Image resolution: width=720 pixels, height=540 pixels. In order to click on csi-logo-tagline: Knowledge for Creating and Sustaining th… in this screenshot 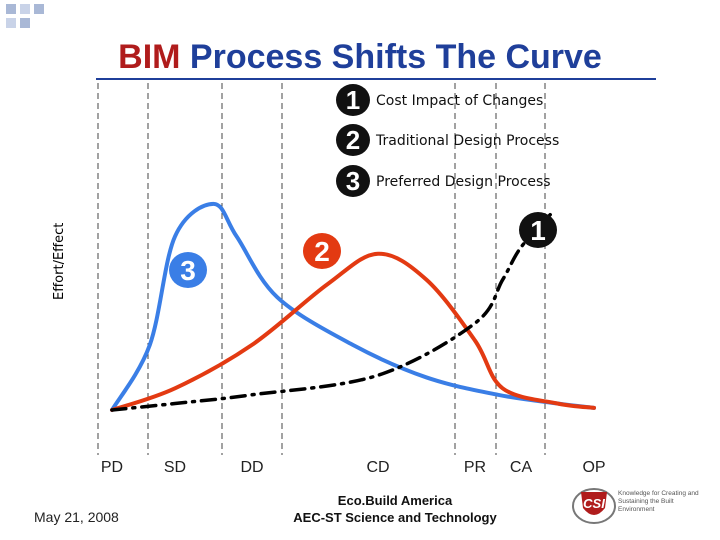, I will do `click(658, 501)`.